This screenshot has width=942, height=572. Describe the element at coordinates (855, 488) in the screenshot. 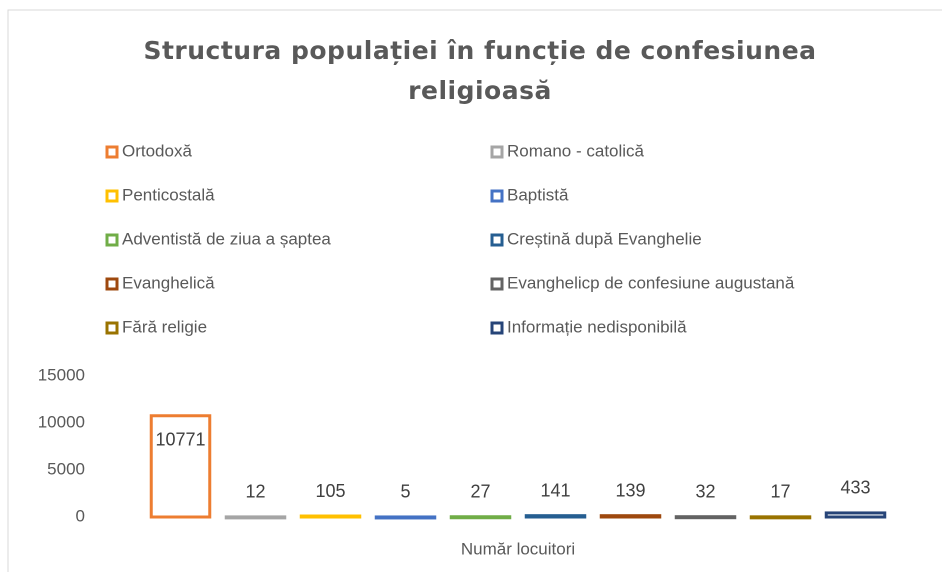

I see `data-label: 433` at that location.